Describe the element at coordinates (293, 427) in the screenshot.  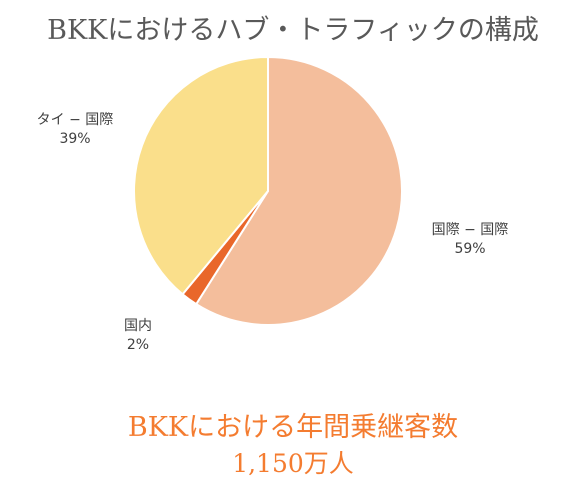
I see `annual-transfer-caption: BKKにおける年間乗継客数` at that location.